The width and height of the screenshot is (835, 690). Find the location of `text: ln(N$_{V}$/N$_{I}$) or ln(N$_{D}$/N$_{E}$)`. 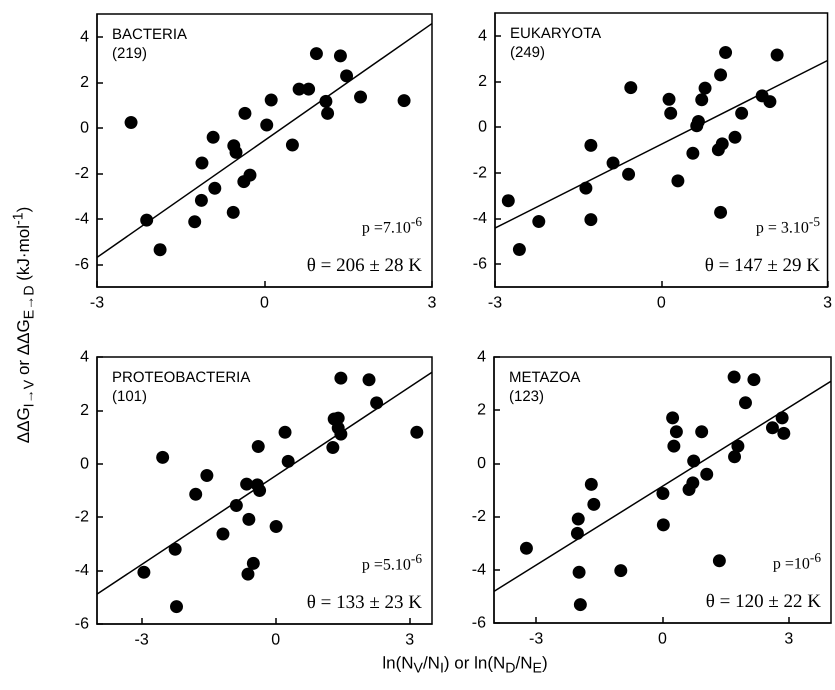

text: ln(N$_{V}$/N$_{I}$) or ln(N$_{D}$/N$_{E}$) is located at coordinates (465, 665).